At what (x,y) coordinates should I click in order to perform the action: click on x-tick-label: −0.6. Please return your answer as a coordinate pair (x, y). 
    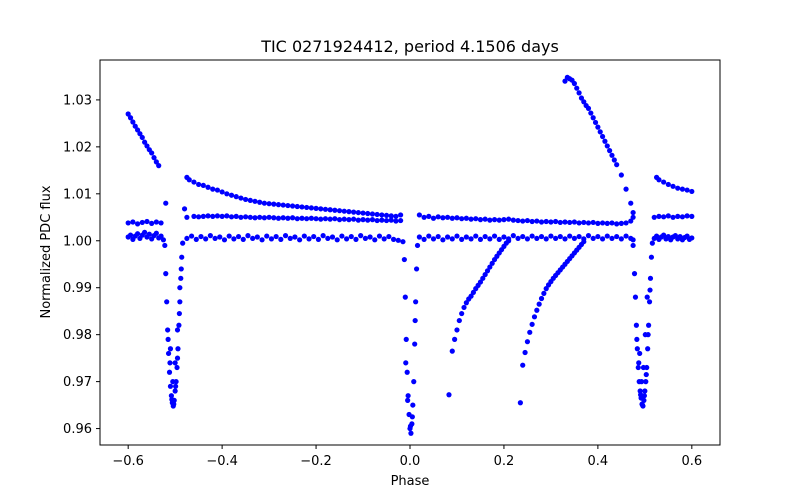
    Looking at the image, I should click on (128, 461).